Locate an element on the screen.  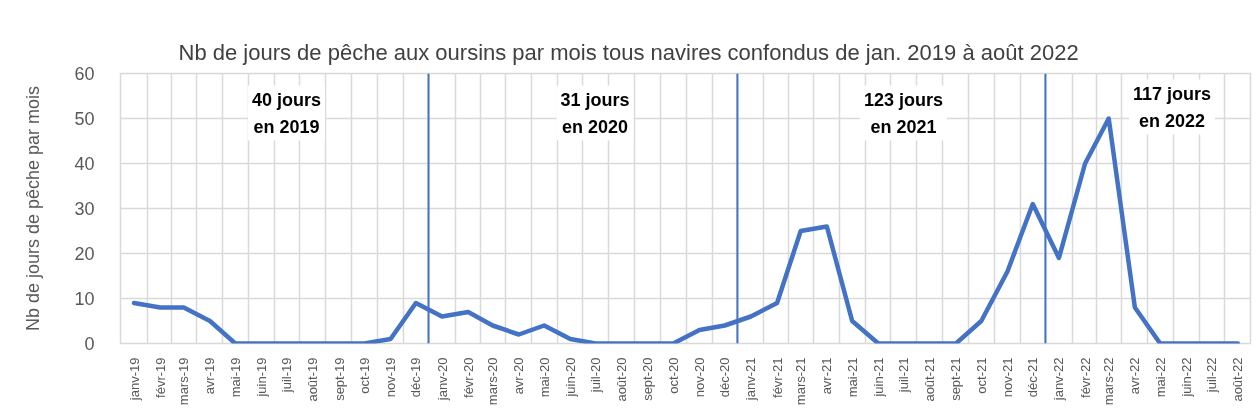
y-tick-label: 50 is located at coordinates (84, 119).